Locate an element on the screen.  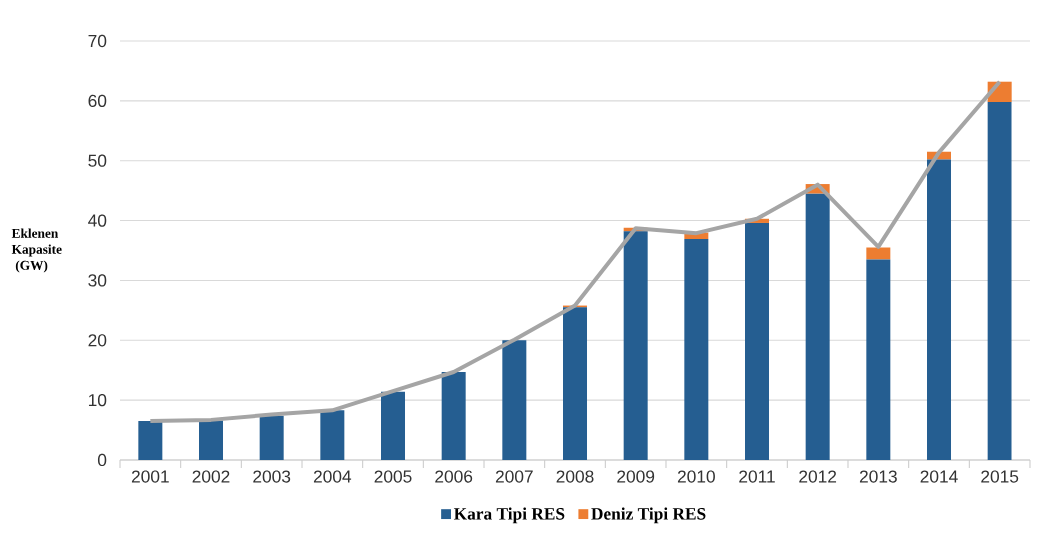
y-tick-label: 10 is located at coordinates (97, 400).